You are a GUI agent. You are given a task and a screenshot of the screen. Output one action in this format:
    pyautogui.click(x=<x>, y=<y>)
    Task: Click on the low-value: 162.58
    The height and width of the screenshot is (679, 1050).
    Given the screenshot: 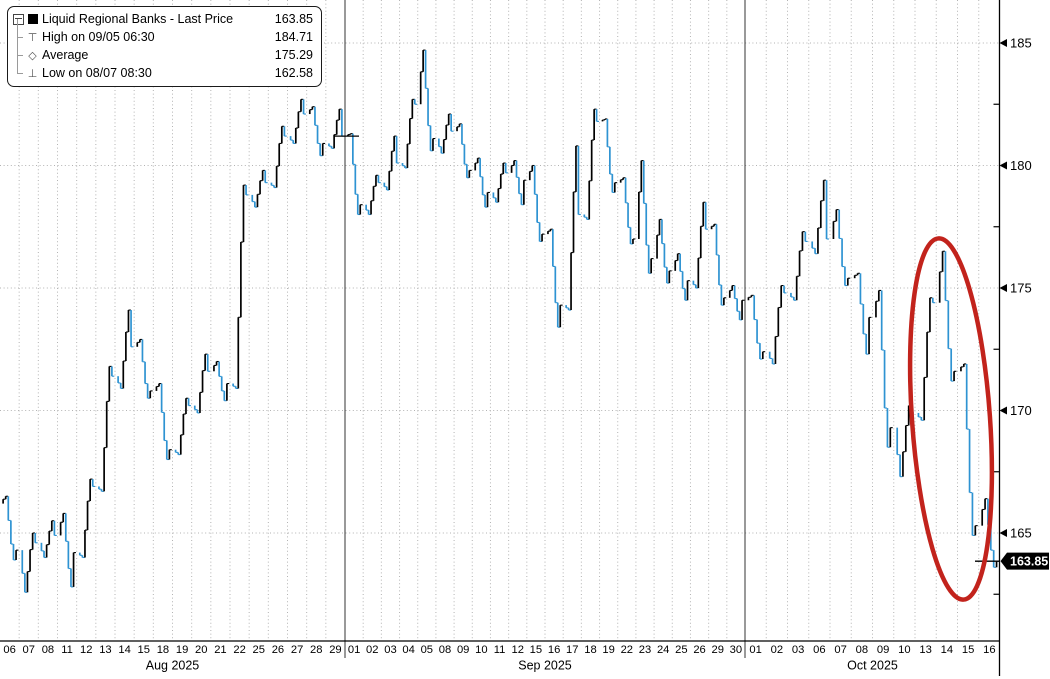 What is the action you would take?
    pyautogui.click(x=293, y=73)
    